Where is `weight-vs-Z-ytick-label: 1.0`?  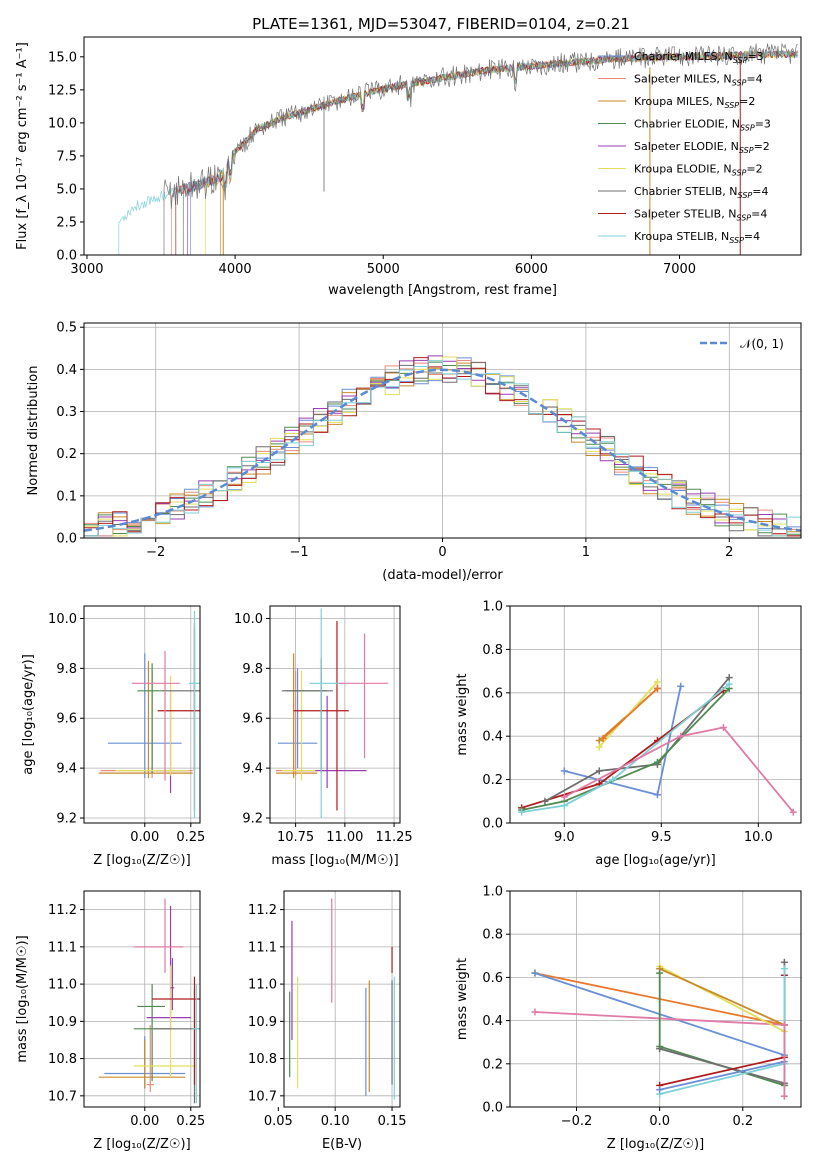
weight-vs-Z-ytick-label: 1.0 is located at coordinates (492, 892).